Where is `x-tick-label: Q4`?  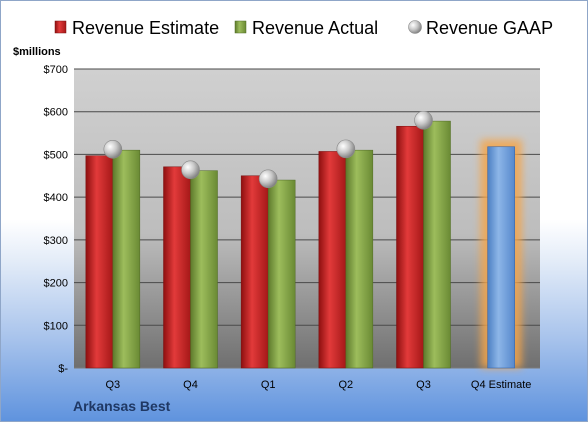 x-tick-label: Q4 is located at coordinates (190, 385).